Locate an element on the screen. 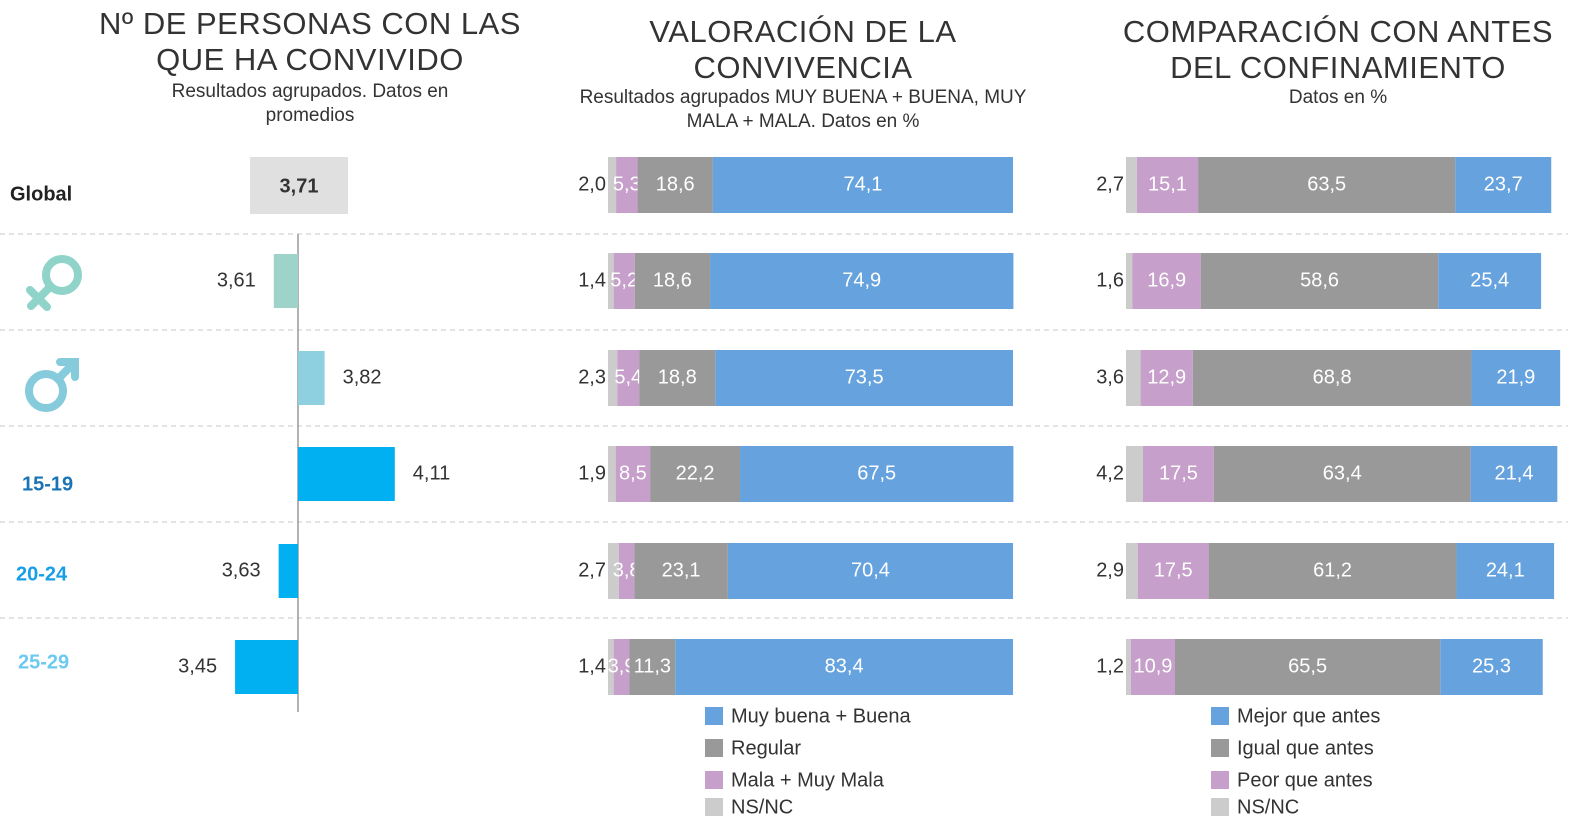  chart-subtitle: Resultados agrupados. Datos en promedios is located at coordinates (310, 103).